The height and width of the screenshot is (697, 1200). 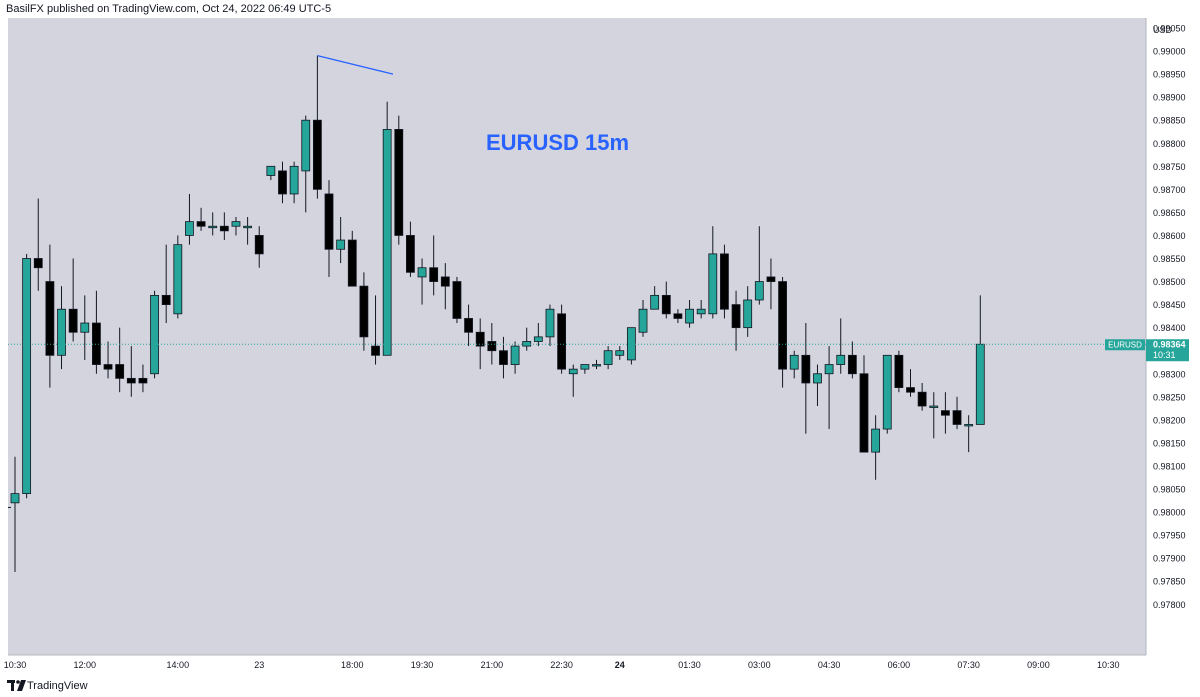 I want to click on time-axis-panel, so click(x=600, y=665).